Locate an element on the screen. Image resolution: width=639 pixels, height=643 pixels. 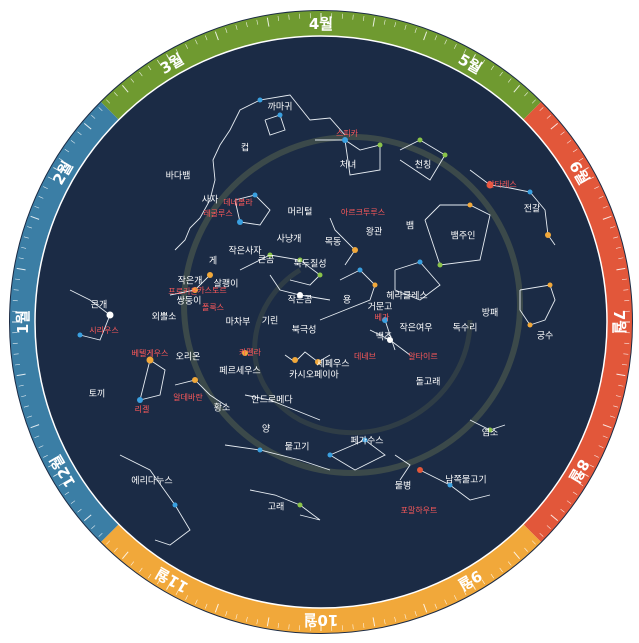
star-label: 스피카 is located at coordinates (347, 133).